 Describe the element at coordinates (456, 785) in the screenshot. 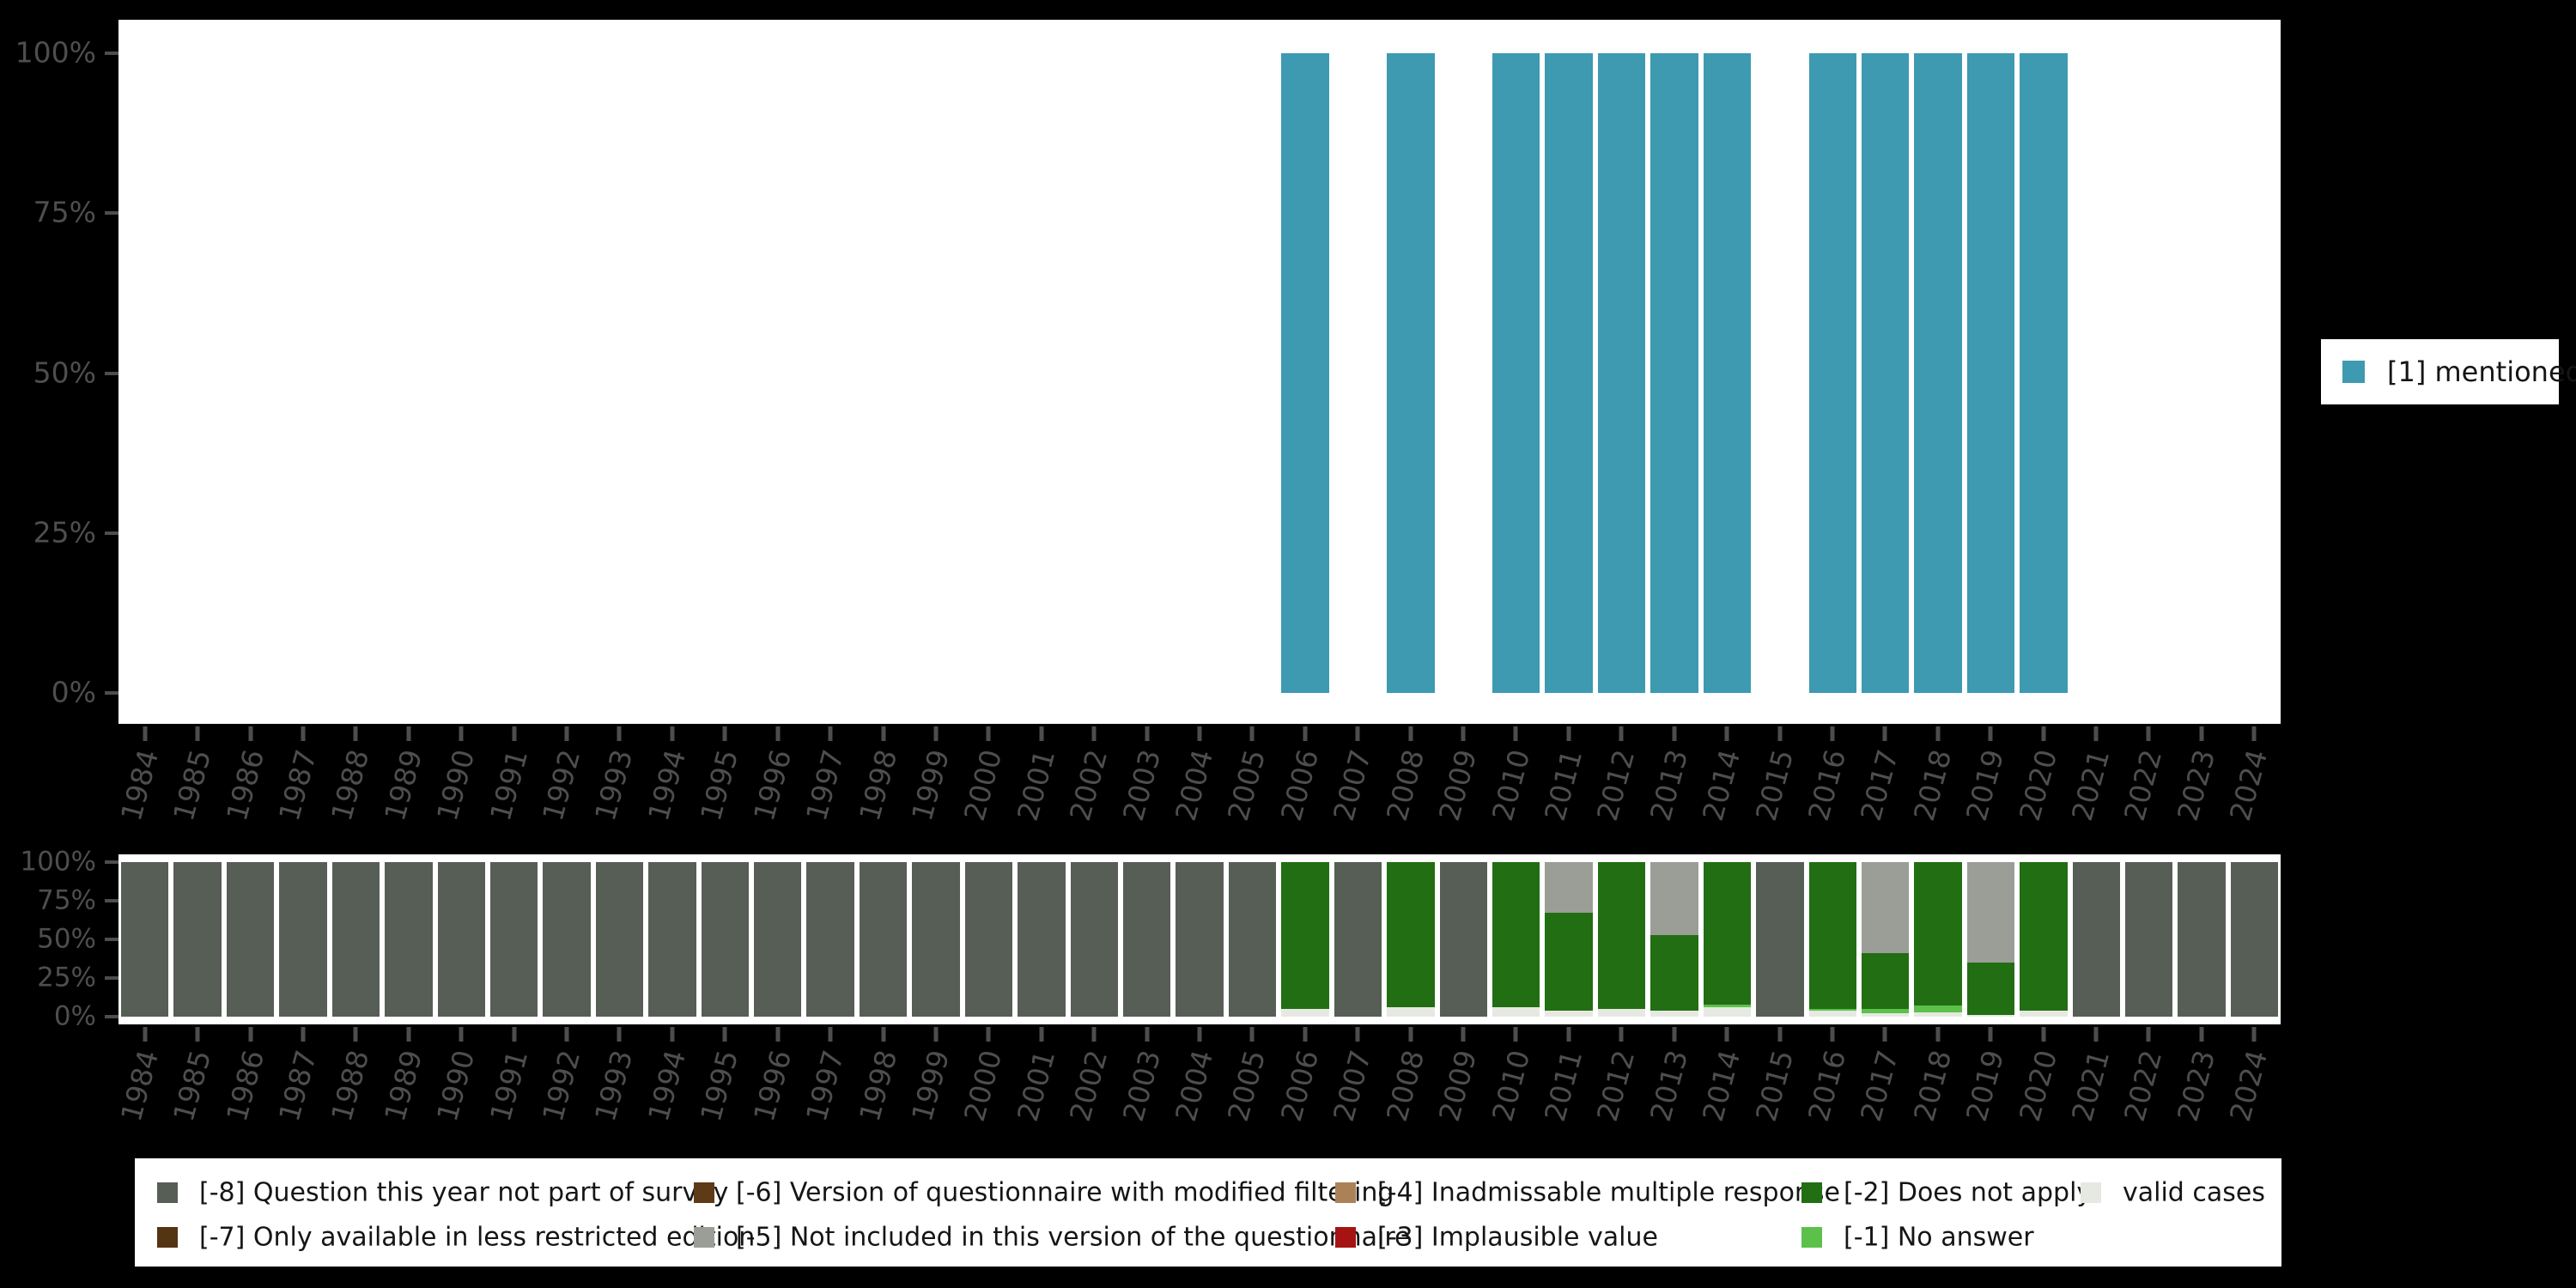

I see `x-tick-label-year: 1990` at that location.